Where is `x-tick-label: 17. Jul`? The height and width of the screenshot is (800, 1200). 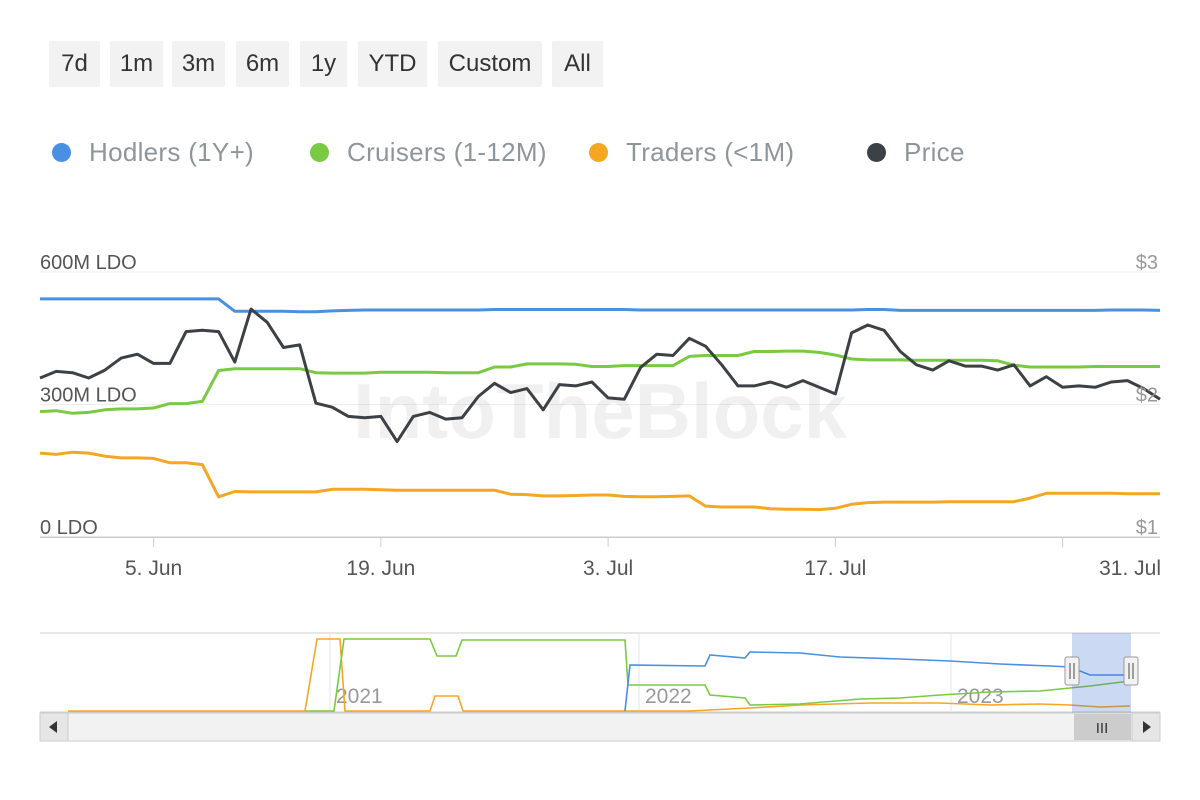
x-tick-label: 17. Jul is located at coordinates (835, 568).